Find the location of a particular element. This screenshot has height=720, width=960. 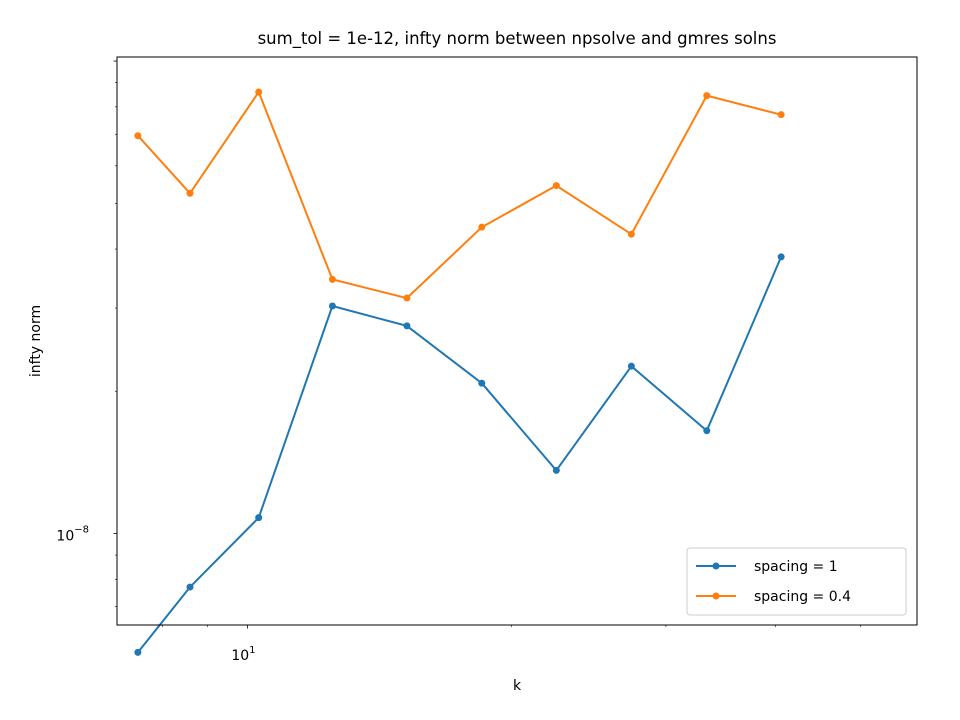

y-tick-label: 10−8 is located at coordinates (72, 534).